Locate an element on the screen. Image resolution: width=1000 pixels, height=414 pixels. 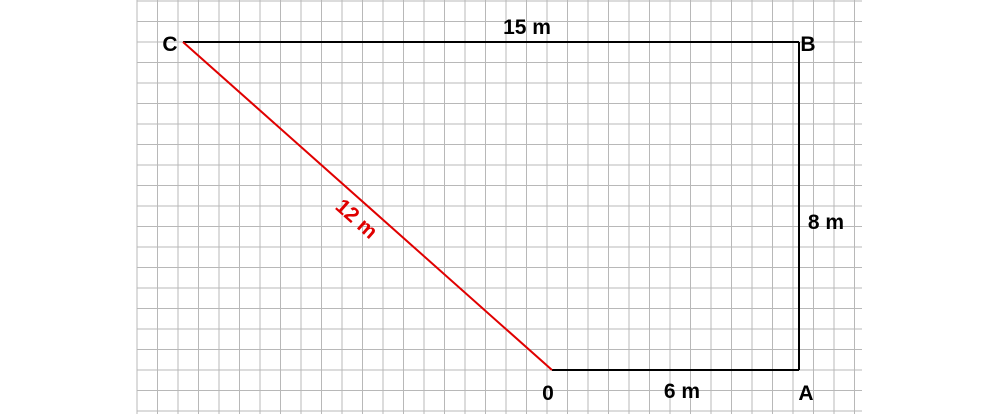
length-label-bc: 15 m is located at coordinates (527, 27).